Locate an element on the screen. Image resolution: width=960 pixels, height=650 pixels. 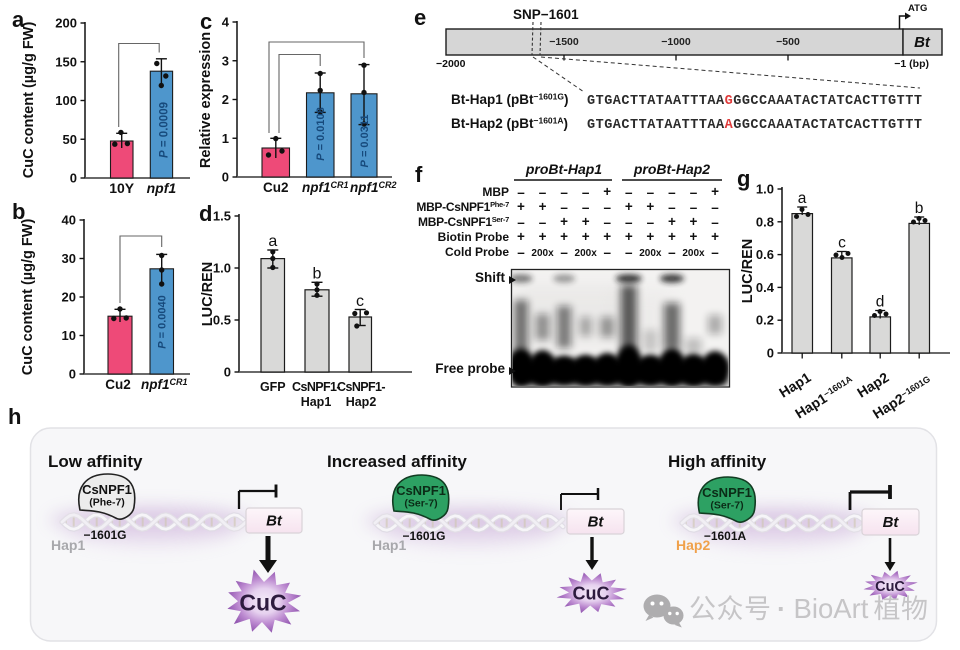
svg-text: npf1 is located at coordinates (162, 188).